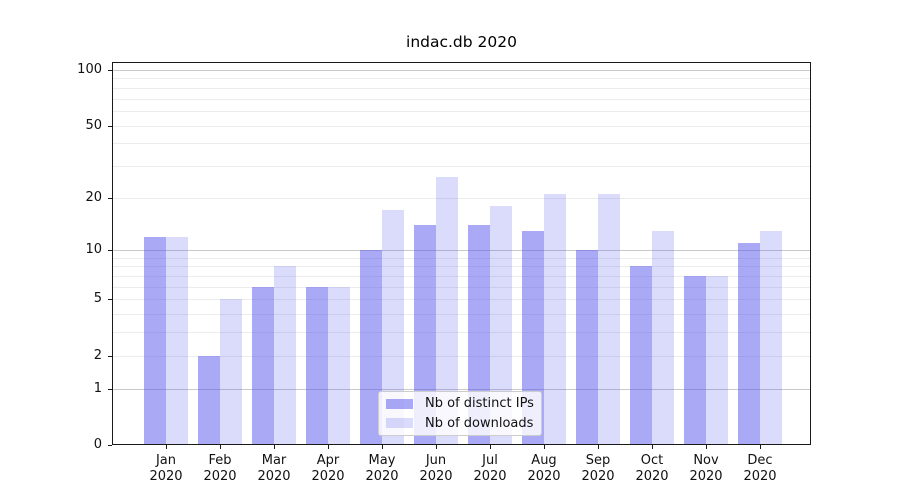  What do you see at coordinates (771, 337) in the screenshot?
I see `bar-downloads-dec` at bounding box center [771, 337].